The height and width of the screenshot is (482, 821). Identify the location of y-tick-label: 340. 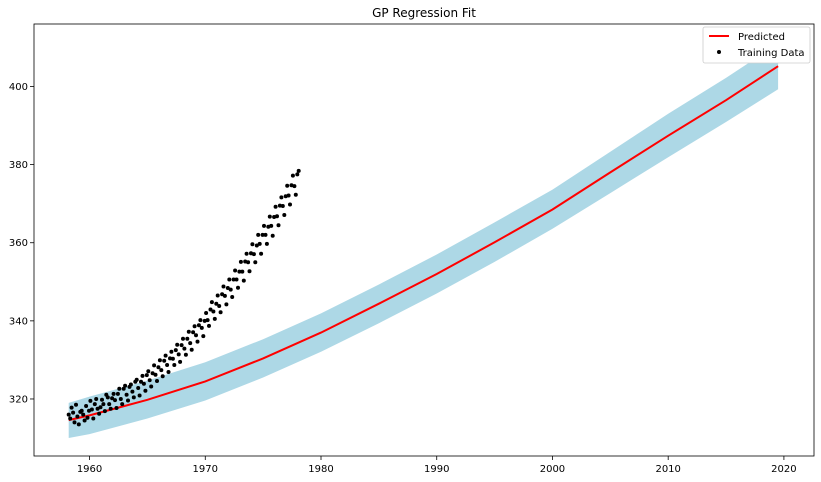
(18, 321).